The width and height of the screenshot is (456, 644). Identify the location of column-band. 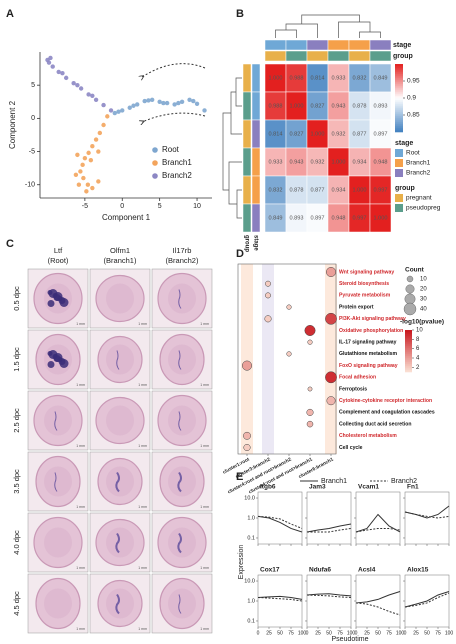
(268, 359).